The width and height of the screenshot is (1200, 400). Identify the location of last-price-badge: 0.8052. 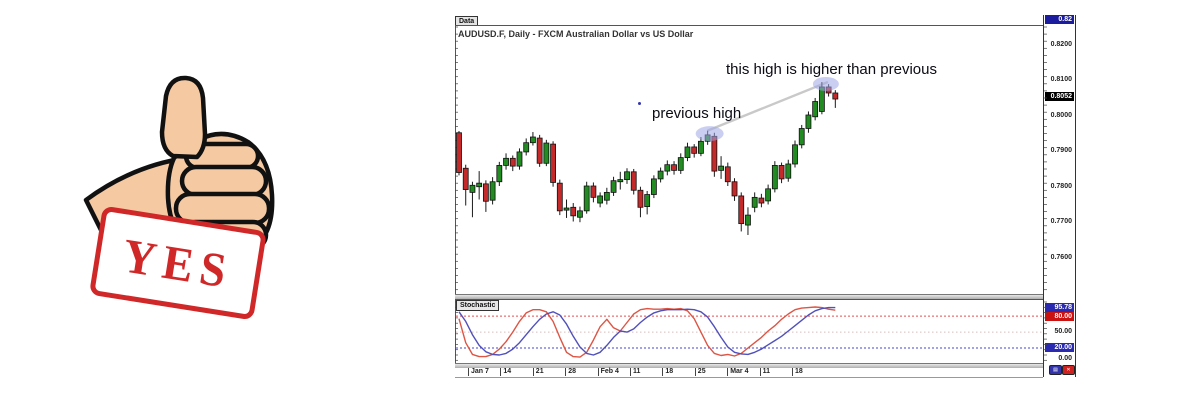
(1059, 96).